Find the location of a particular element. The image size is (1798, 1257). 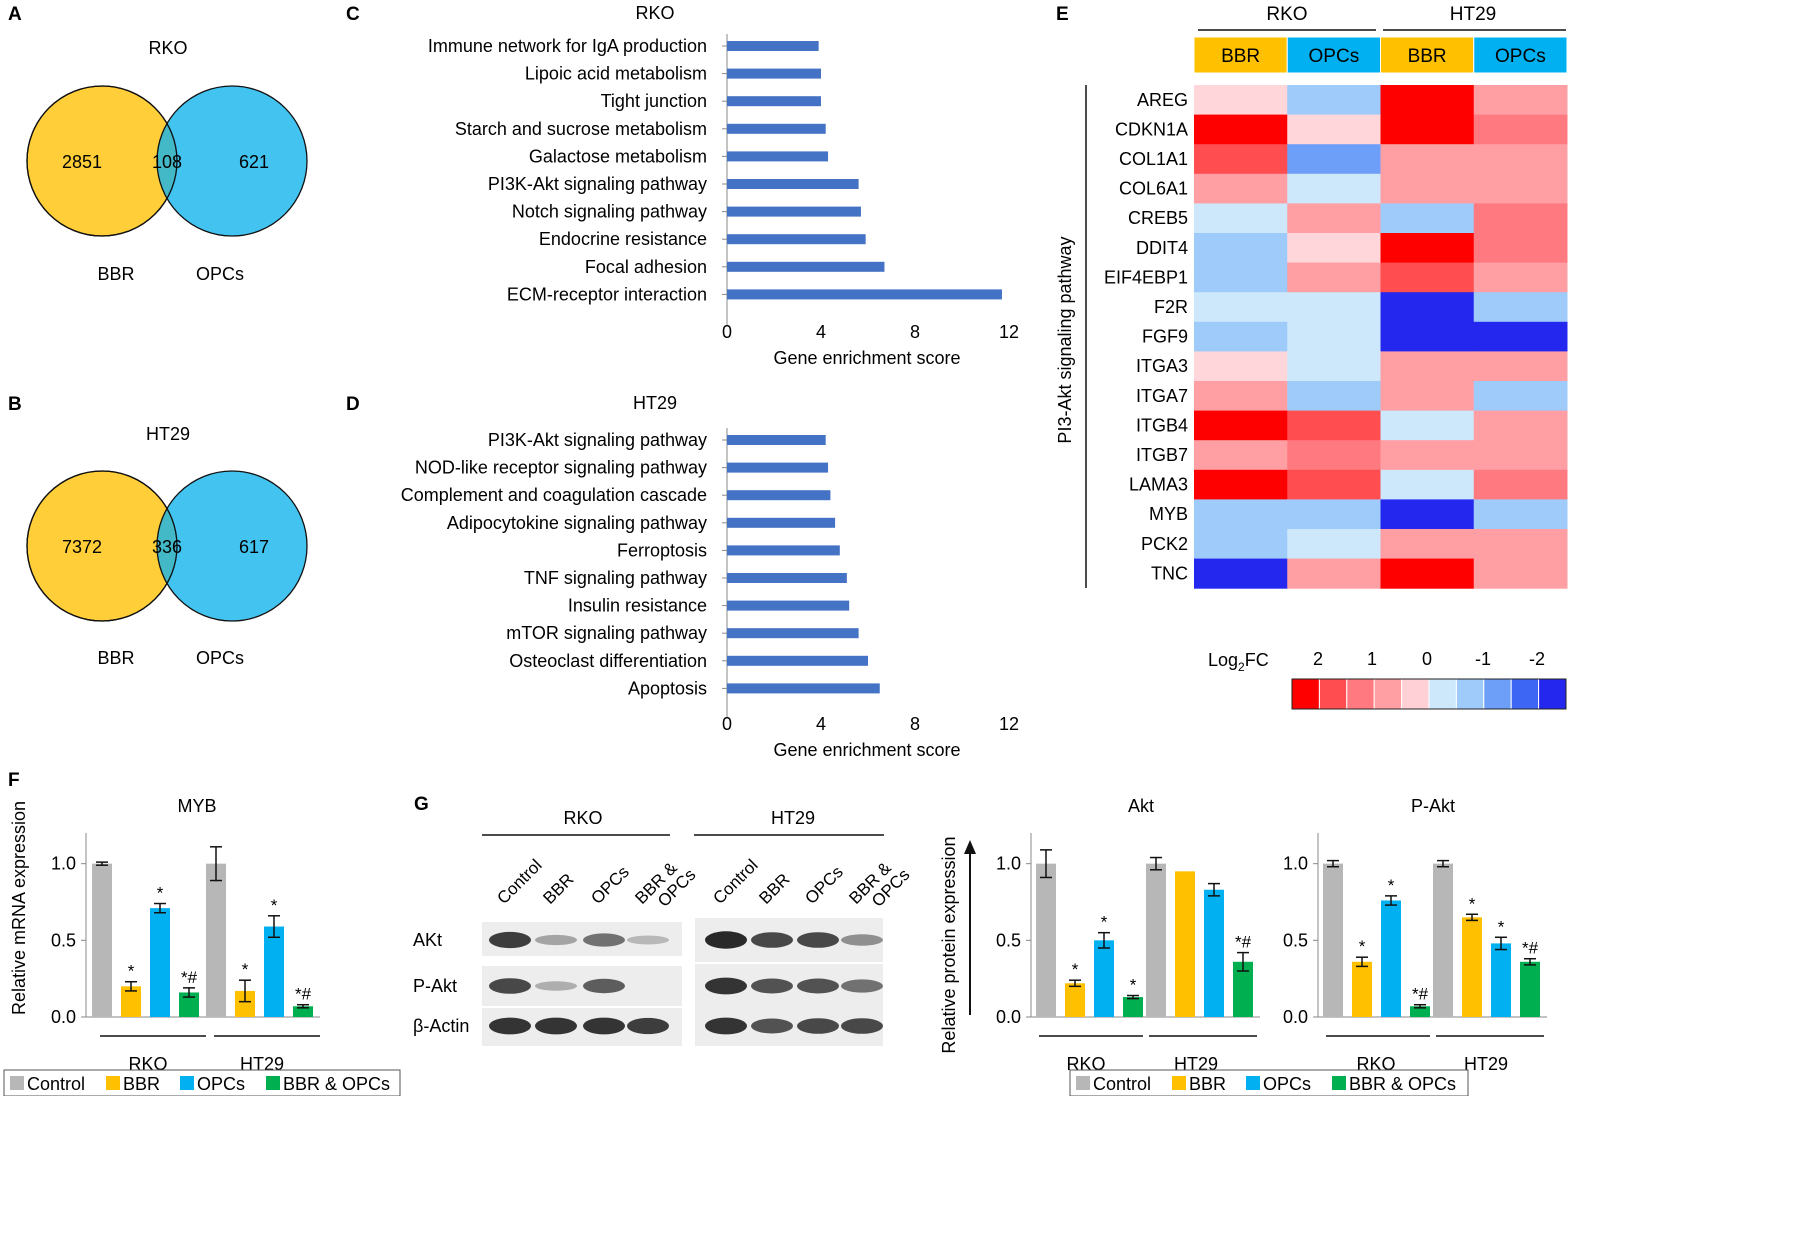

western-group-label: HT29 is located at coordinates (793, 818).